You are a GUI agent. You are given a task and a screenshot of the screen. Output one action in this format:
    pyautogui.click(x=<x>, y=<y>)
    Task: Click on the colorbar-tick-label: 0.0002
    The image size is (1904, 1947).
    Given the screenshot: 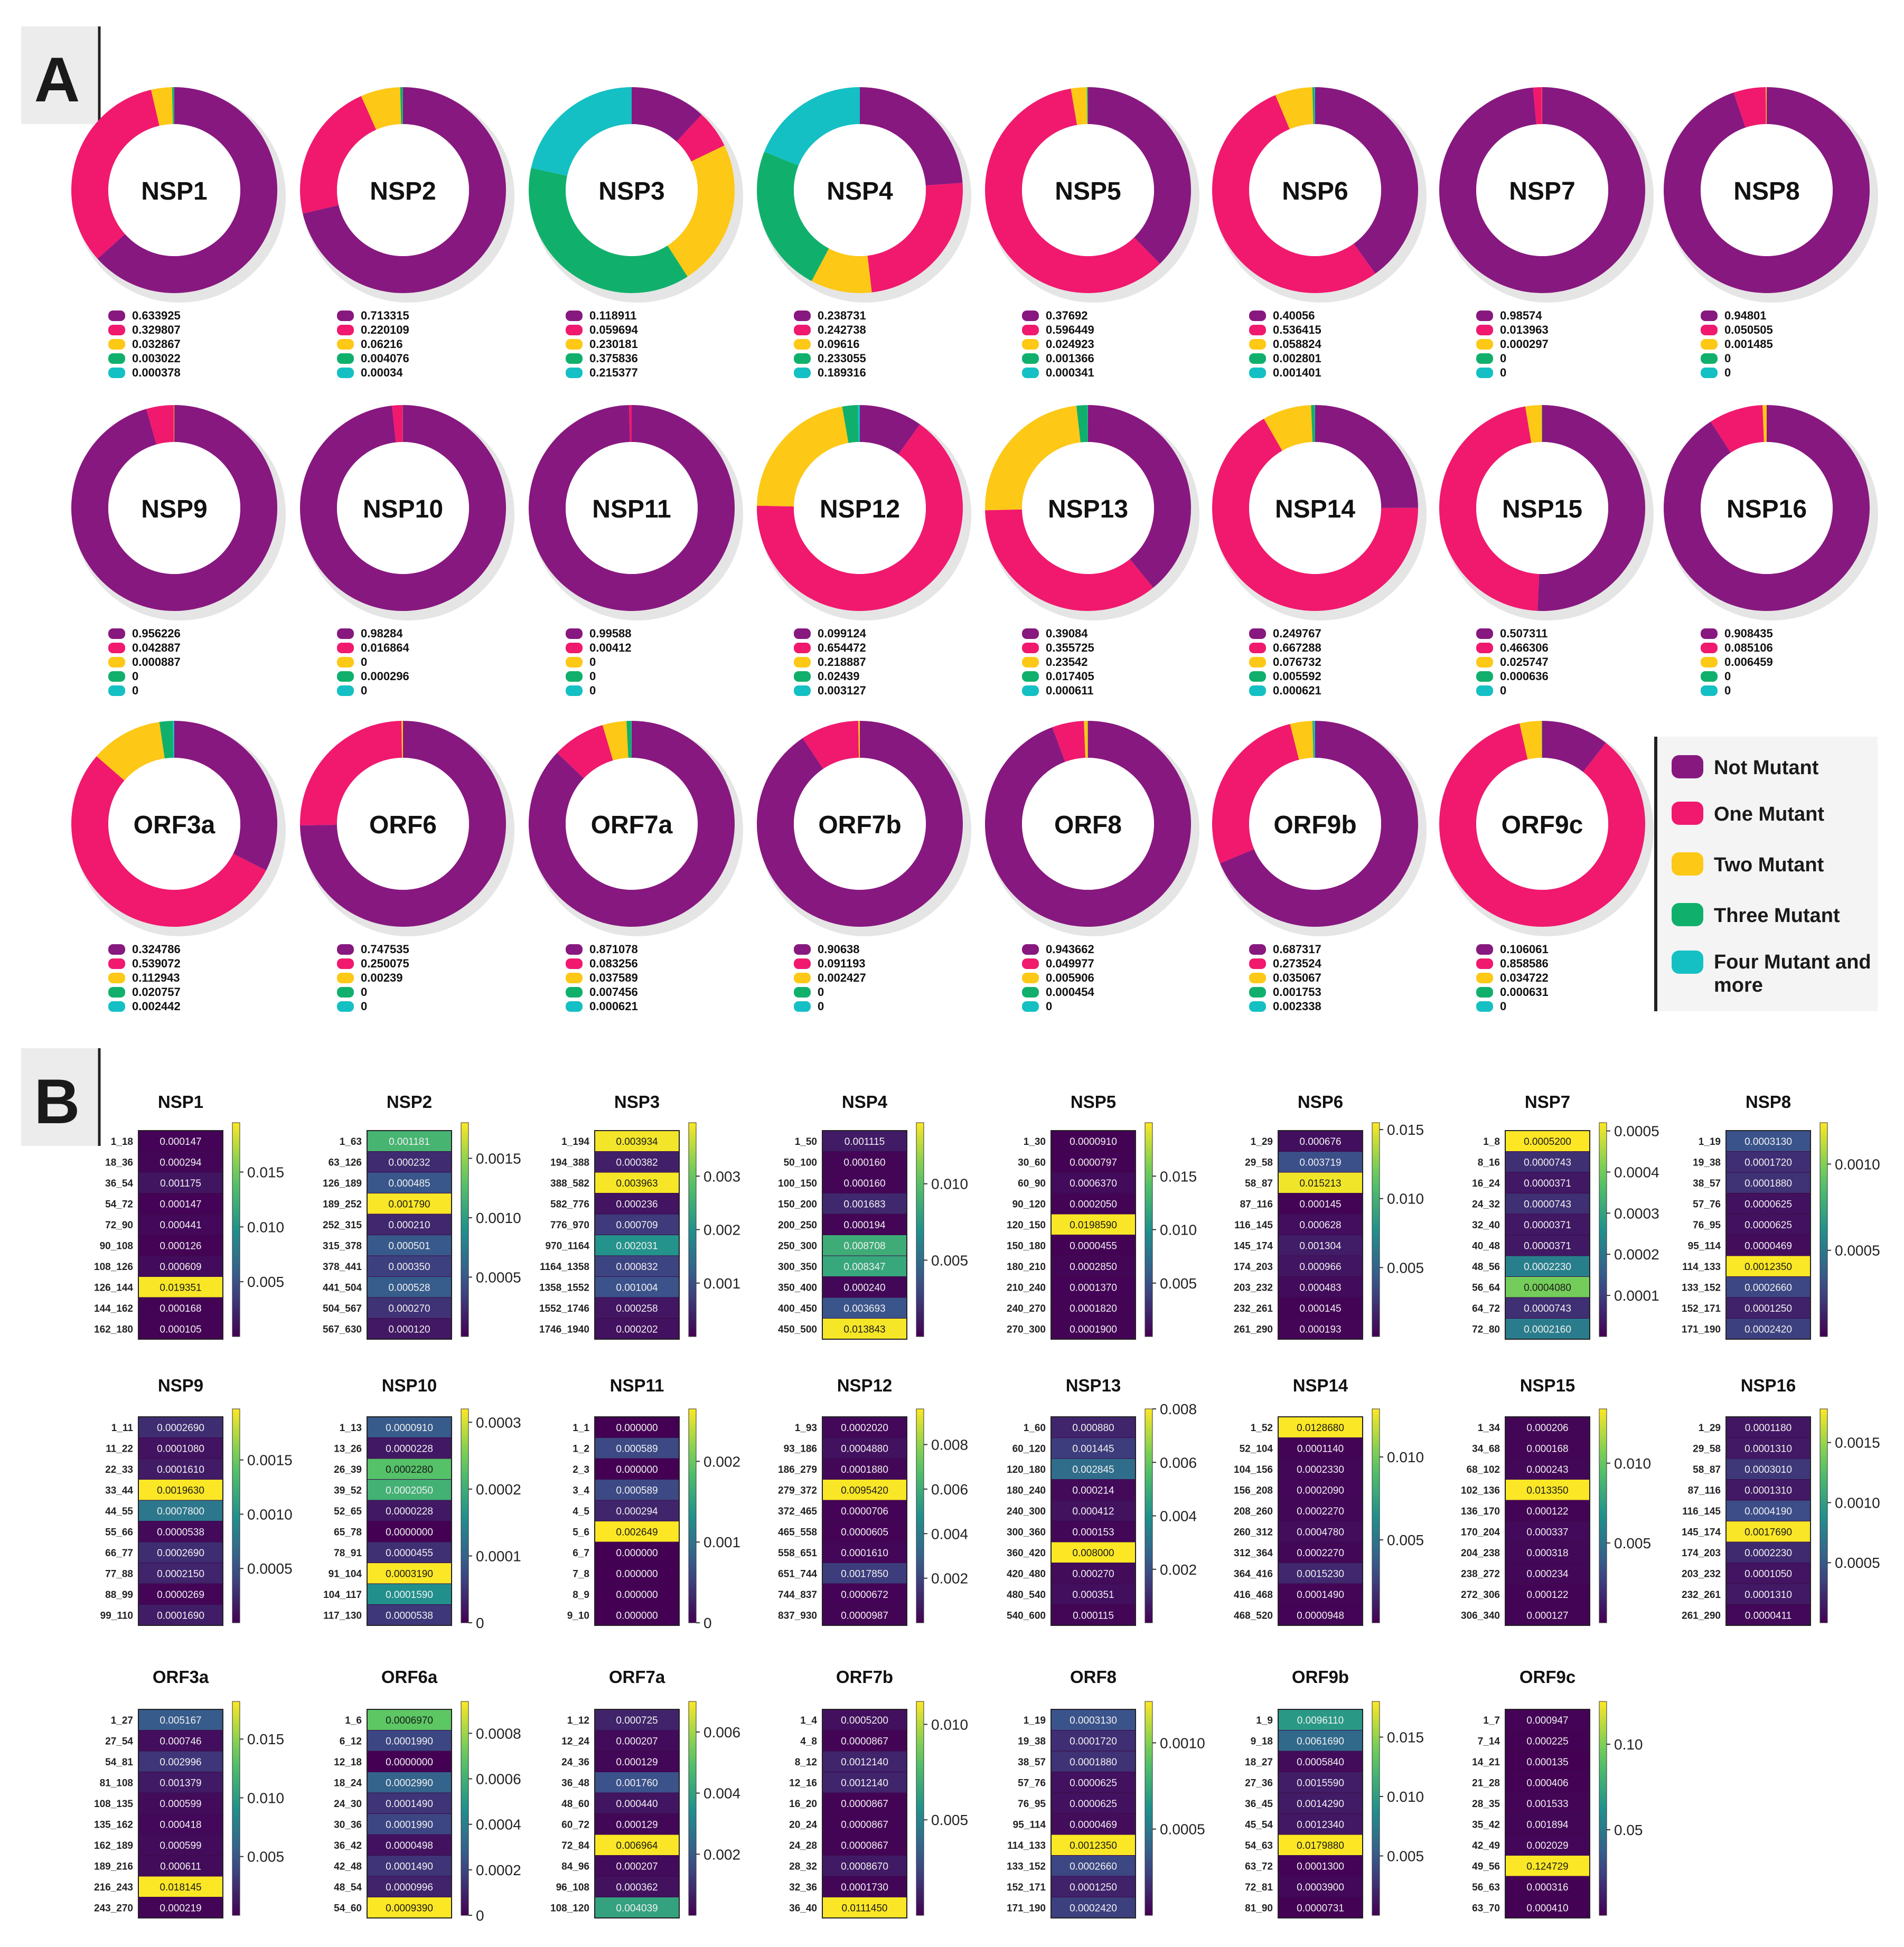 What is the action you would take?
    pyautogui.click(x=499, y=1870)
    